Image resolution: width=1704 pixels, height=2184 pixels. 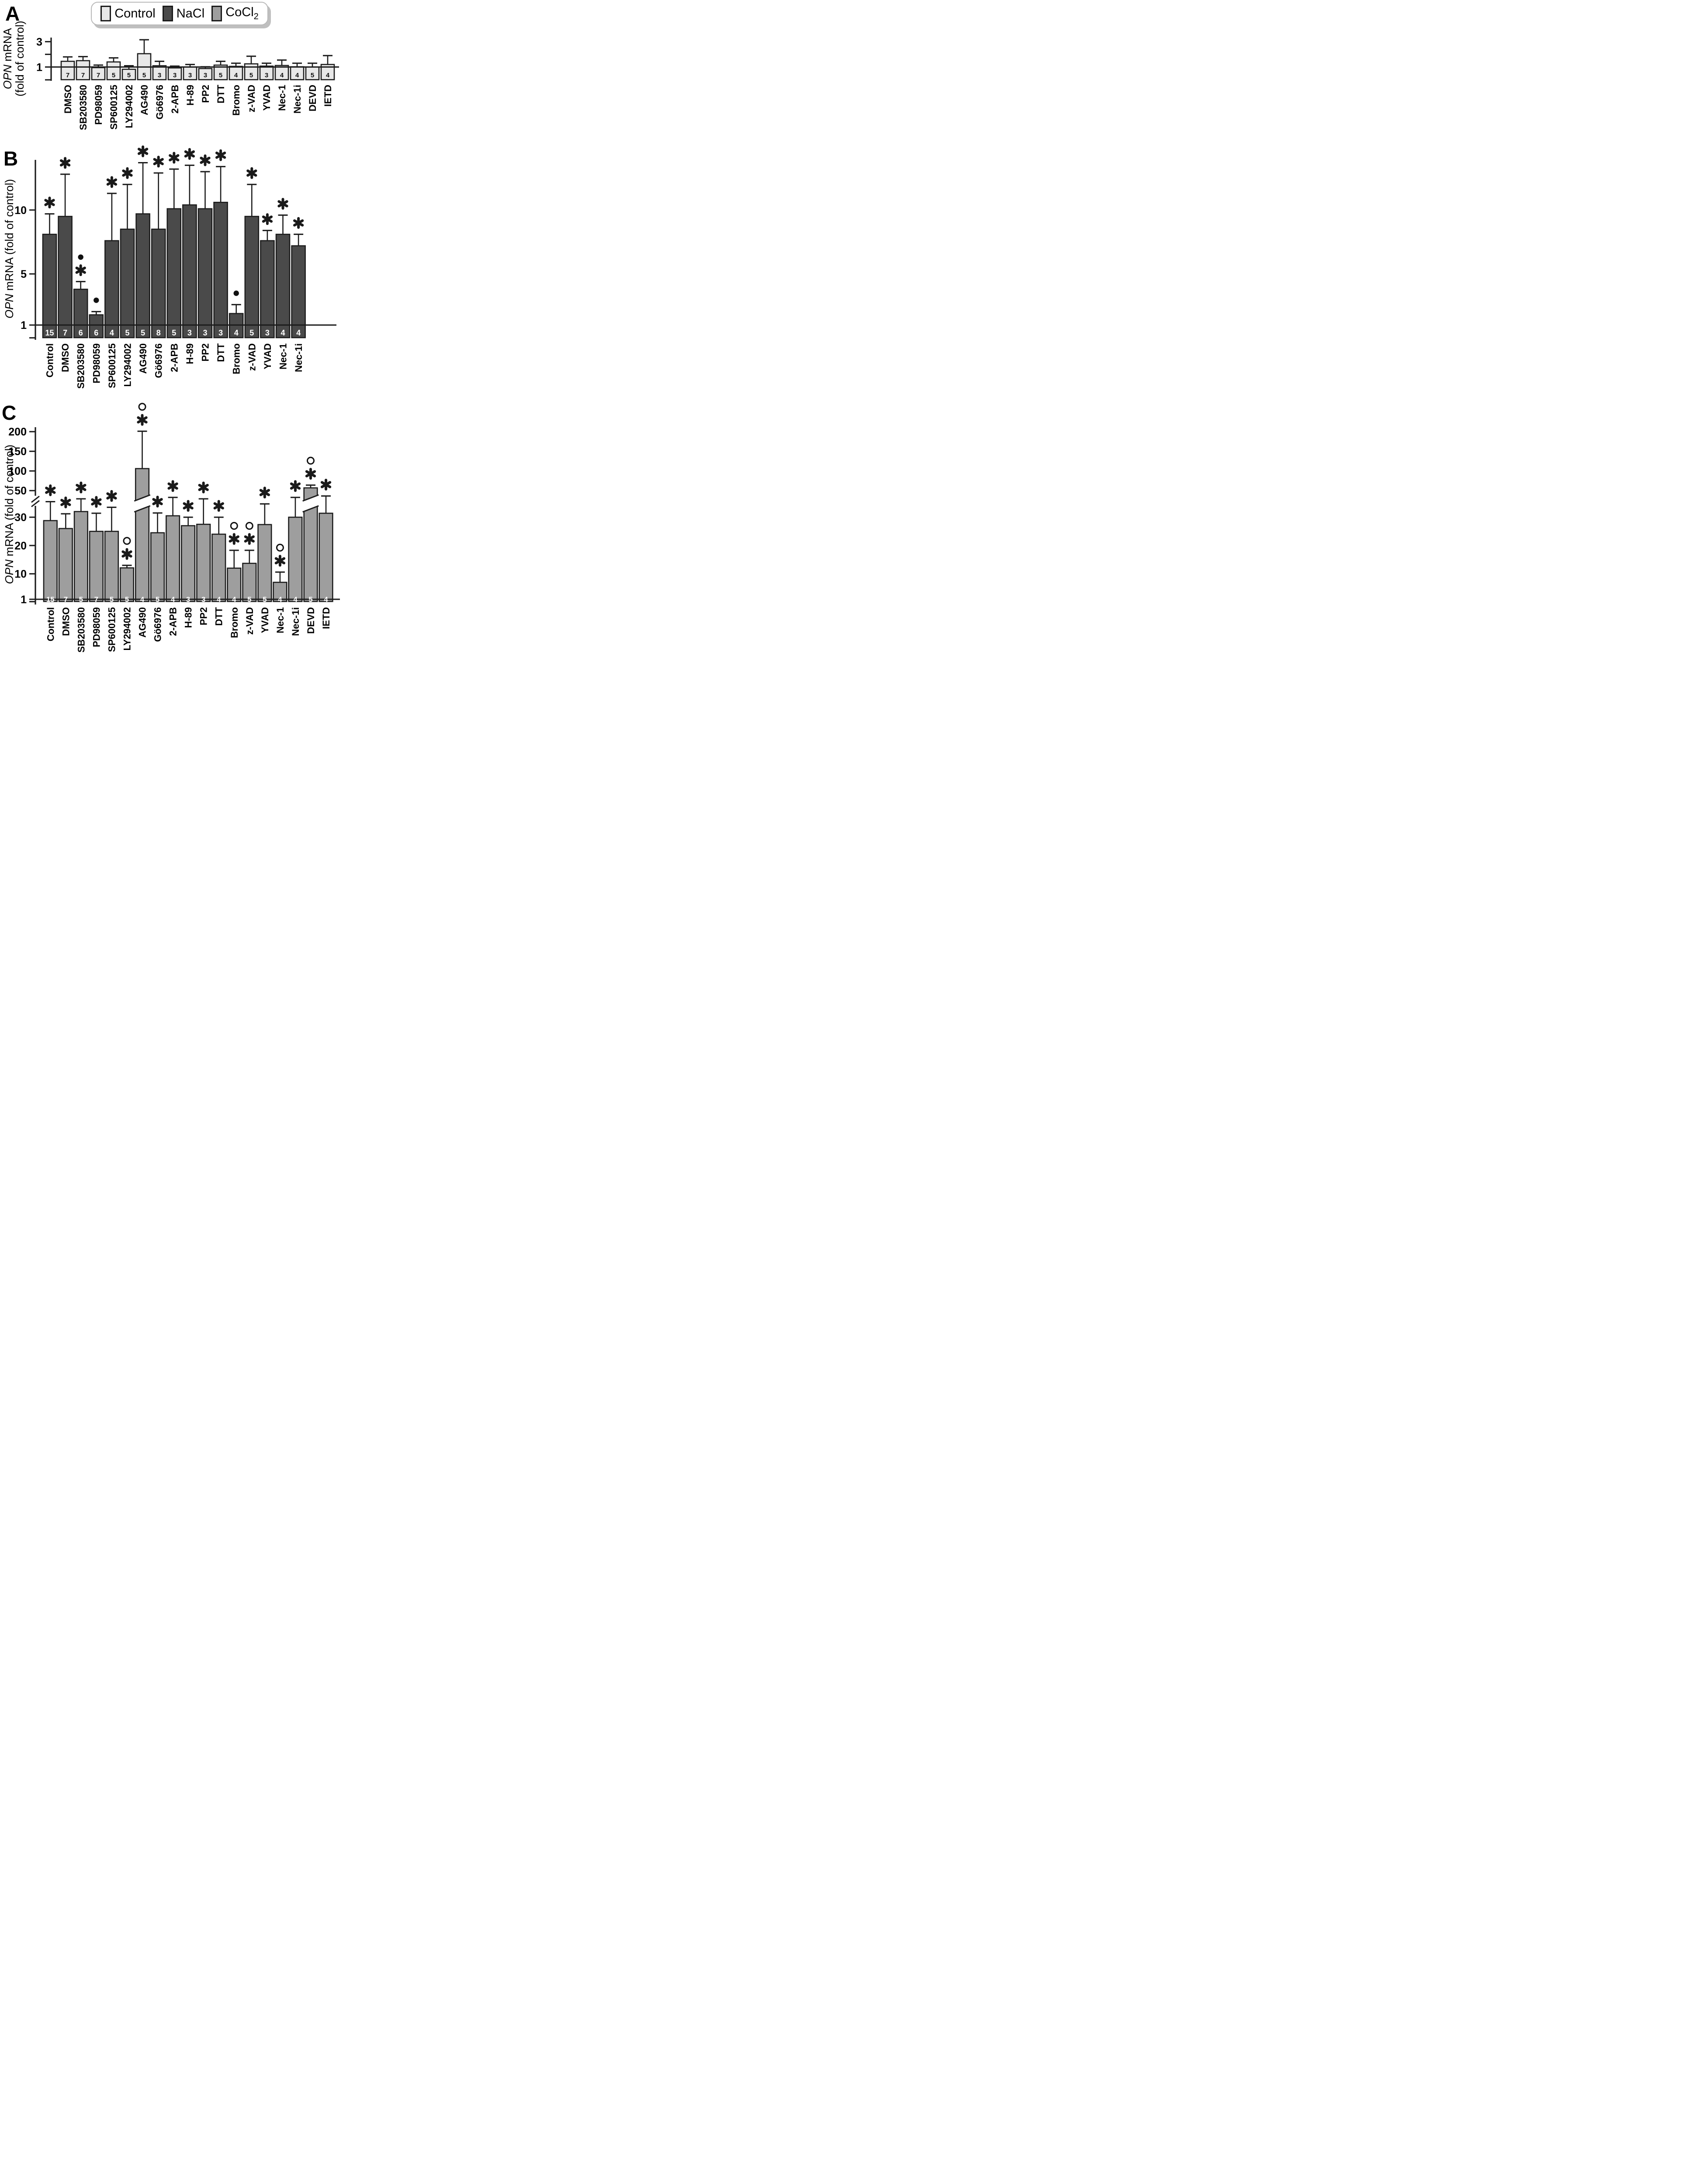 I want to click on x-tick-label: DEVD, so click(x=312, y=98).